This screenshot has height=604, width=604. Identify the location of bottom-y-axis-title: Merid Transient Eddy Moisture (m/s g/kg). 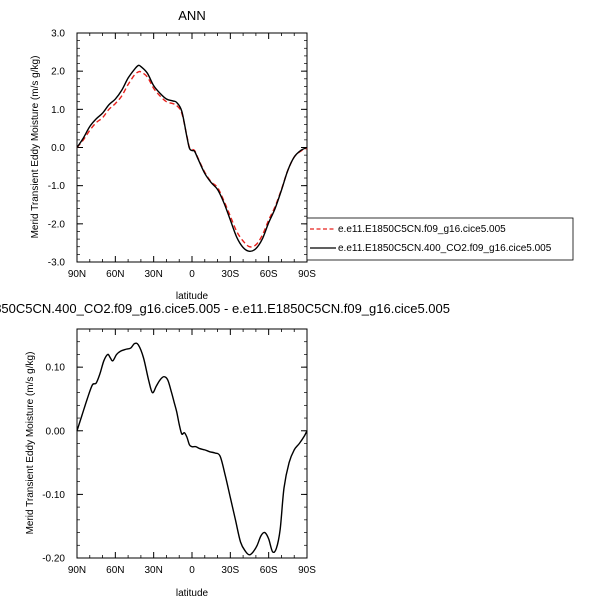
(30, 443).